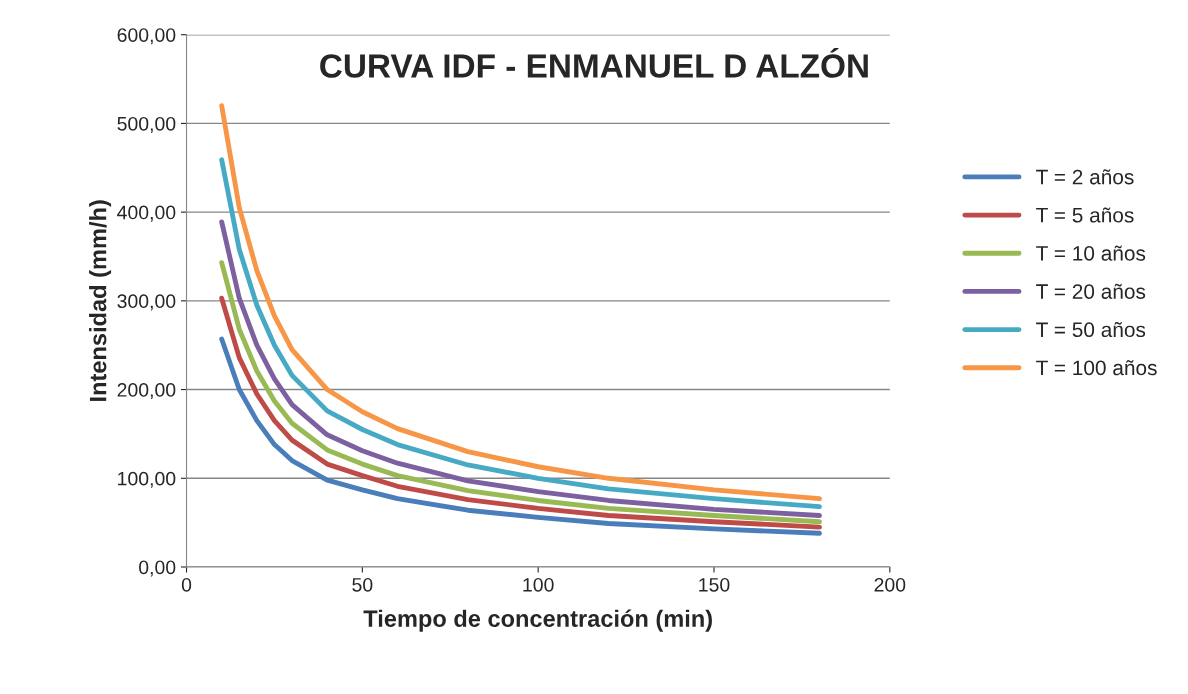 The height and width of the screenshot is (694, 1188). I want to click on legend-label: T = 20 años, so click(1091, 291).